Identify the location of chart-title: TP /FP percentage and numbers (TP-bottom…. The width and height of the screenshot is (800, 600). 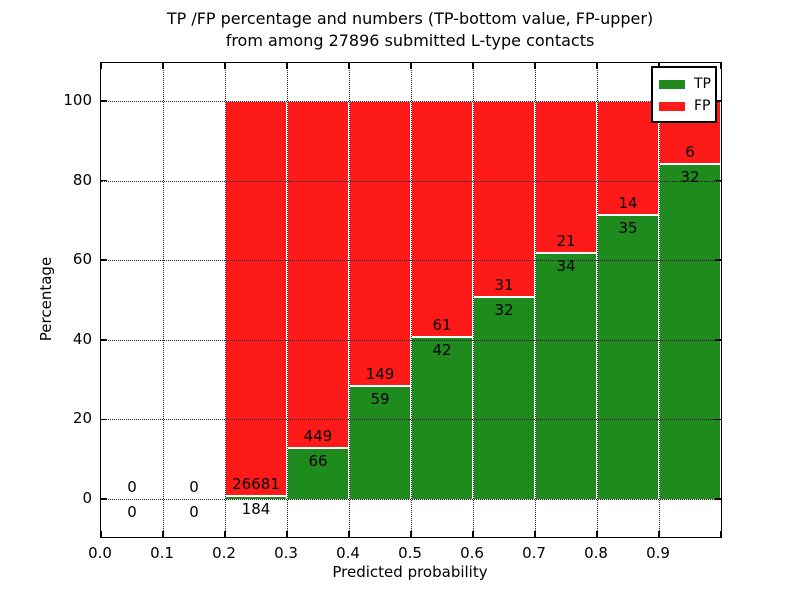
(410, 30).